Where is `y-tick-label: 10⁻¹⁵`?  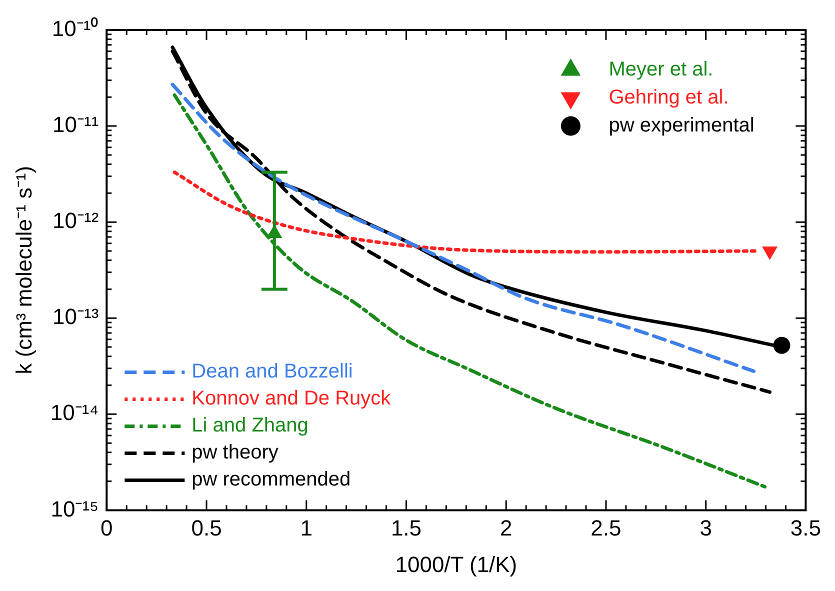
y-tick-label: 10⁻¹⁵ is located at coordinates (74, 509).